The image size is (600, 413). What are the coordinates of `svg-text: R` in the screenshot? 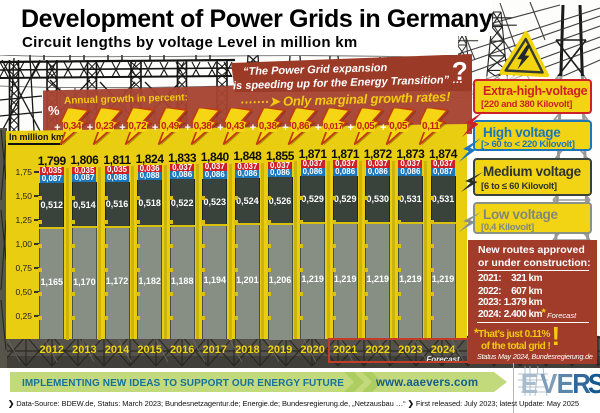 It's located at (581, 382).